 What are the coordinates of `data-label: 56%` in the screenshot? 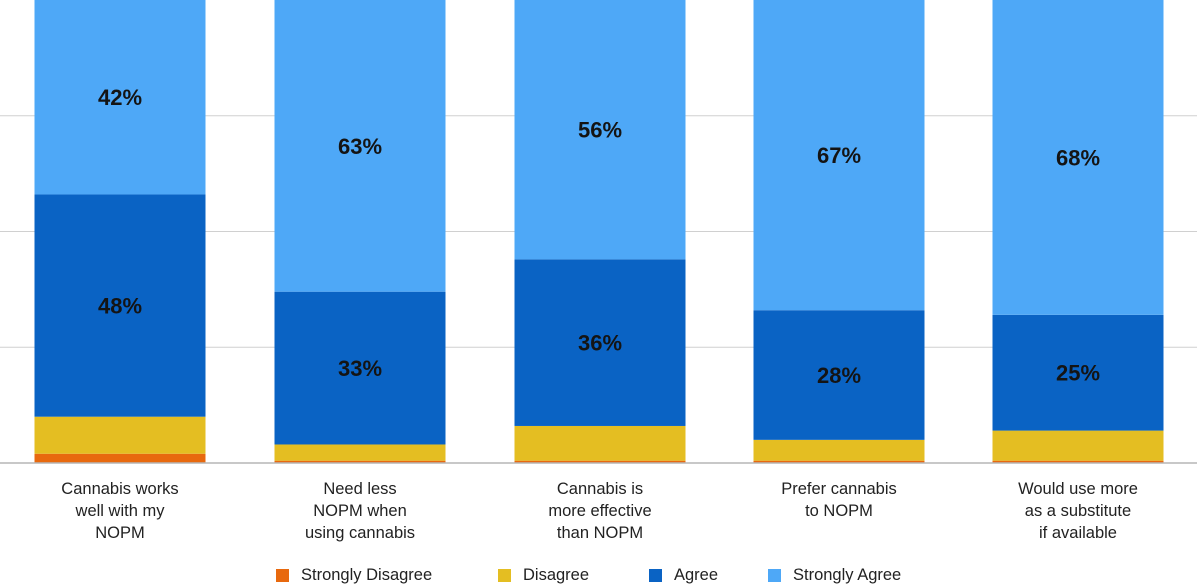 It's located at (600, 130).